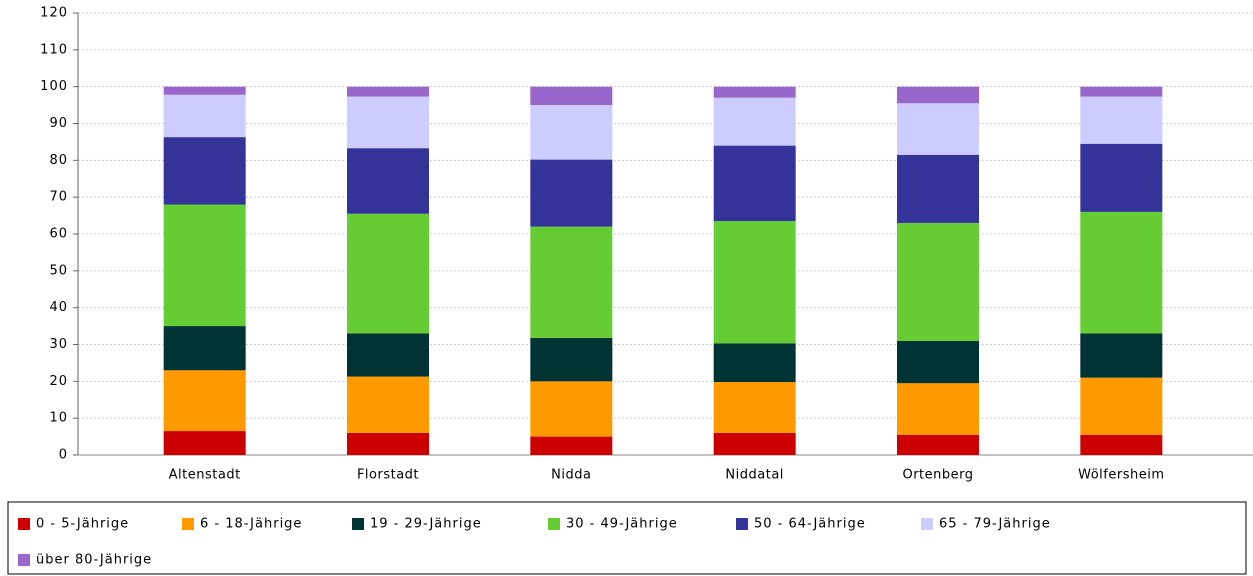 The height and width of the screenshot is (576, 1253). I want to click on x-tick-label: Florstadt, so click(388, 475).